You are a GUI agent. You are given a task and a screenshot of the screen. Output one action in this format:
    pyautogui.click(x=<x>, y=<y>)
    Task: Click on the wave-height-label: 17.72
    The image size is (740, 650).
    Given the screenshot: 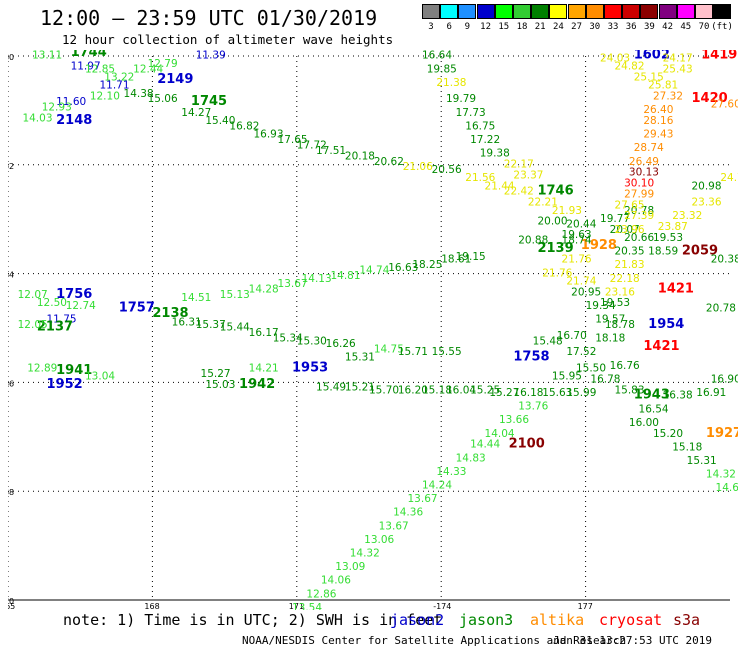 What is the action you would take?
    pyautogui.click(x=312, y=145)
    